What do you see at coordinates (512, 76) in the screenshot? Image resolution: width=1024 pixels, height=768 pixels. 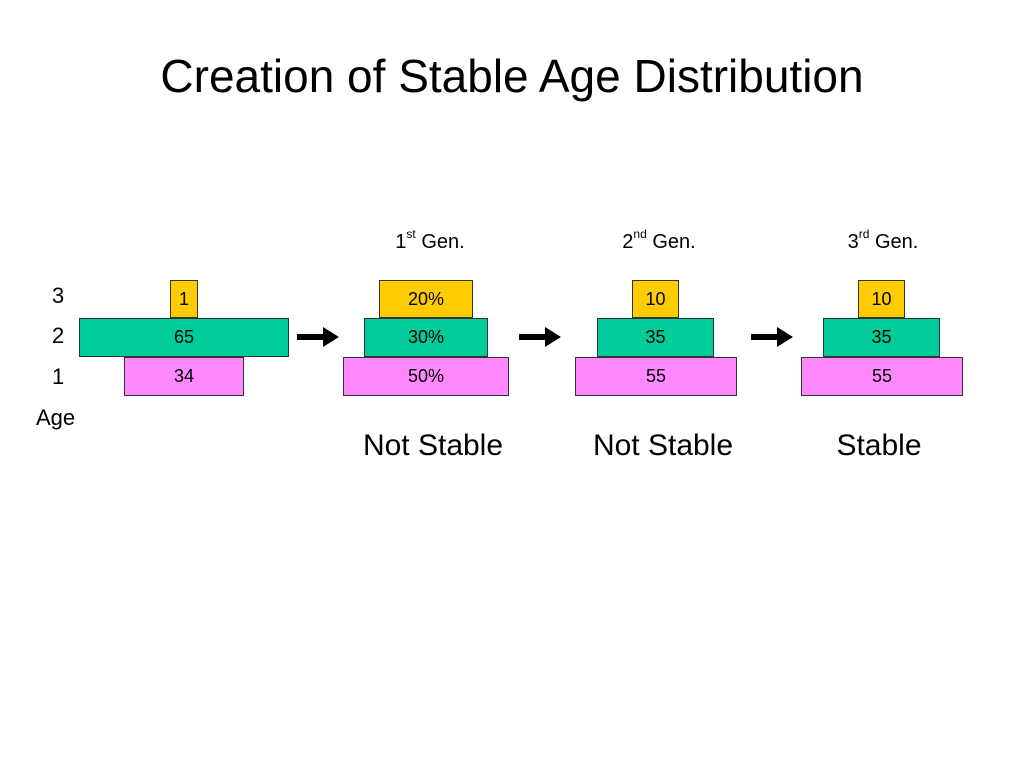 I see `page-title: Creation of Stable Age Distribution` at bounding box center [512, 76].